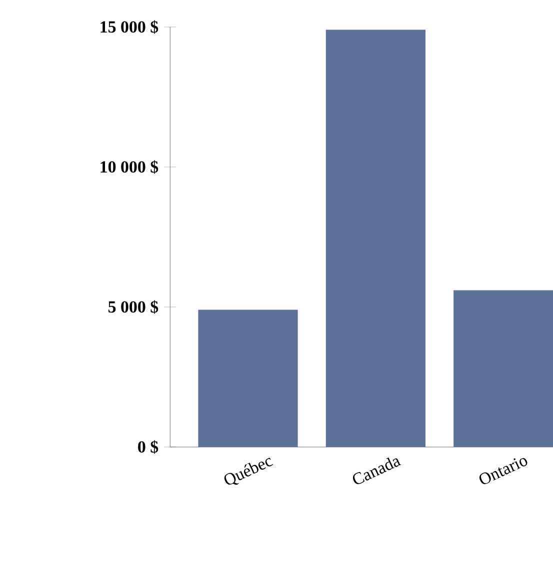 The height and width of the screenshot is (569, 553). What do you see at coordinates (248, 471) in the screenshot?
I see `x-tick-label: Québec` at bounding box center [248, 471].